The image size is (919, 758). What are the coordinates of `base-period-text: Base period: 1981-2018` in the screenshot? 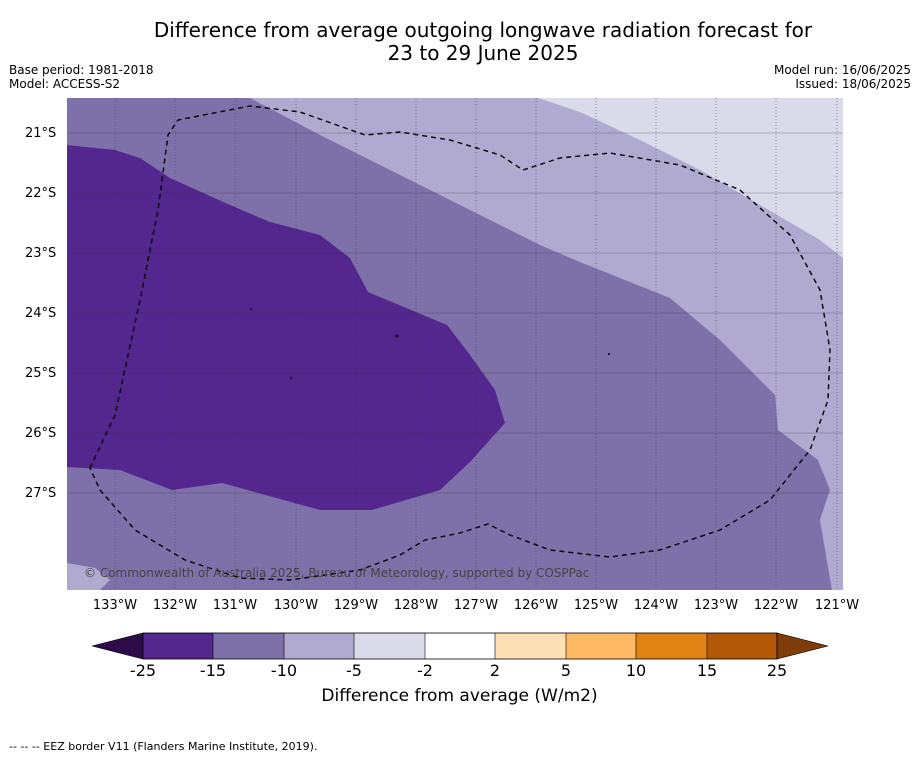 It's located at (81, 70).